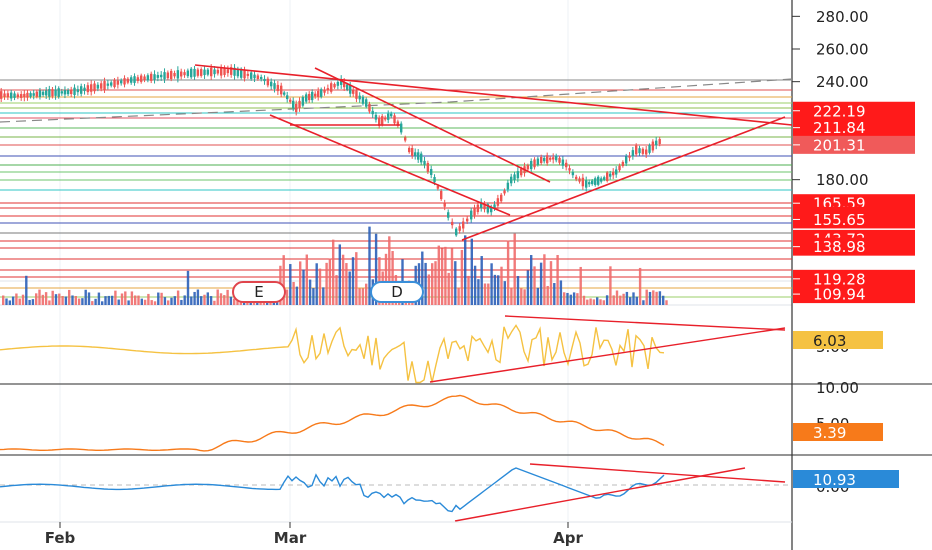 Image resolution: width=932 pixels, height=550 pixels. Describe the element at coordinates (839, 247) in the screenshot. I see `level-badge-label: 138.98` at that location.